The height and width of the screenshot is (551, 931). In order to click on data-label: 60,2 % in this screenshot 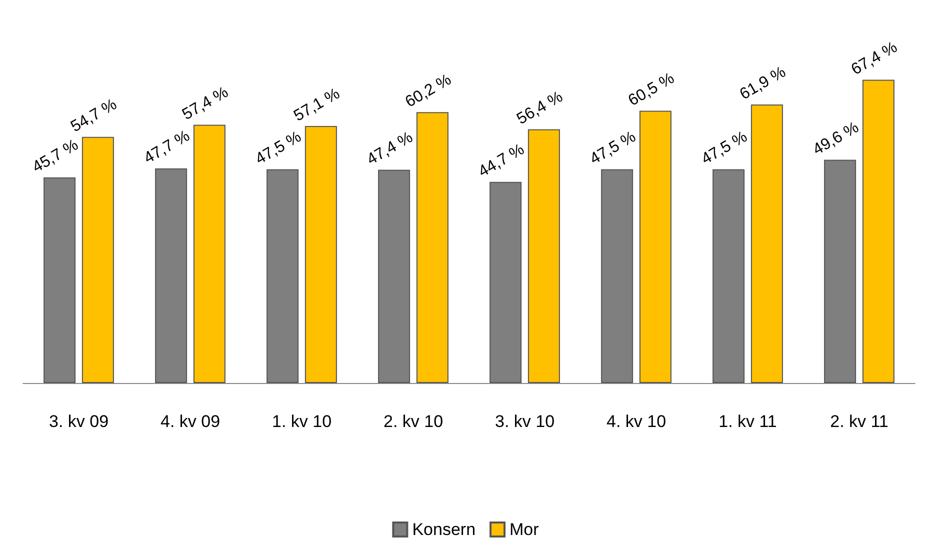, I will do `click(428, 91)`.